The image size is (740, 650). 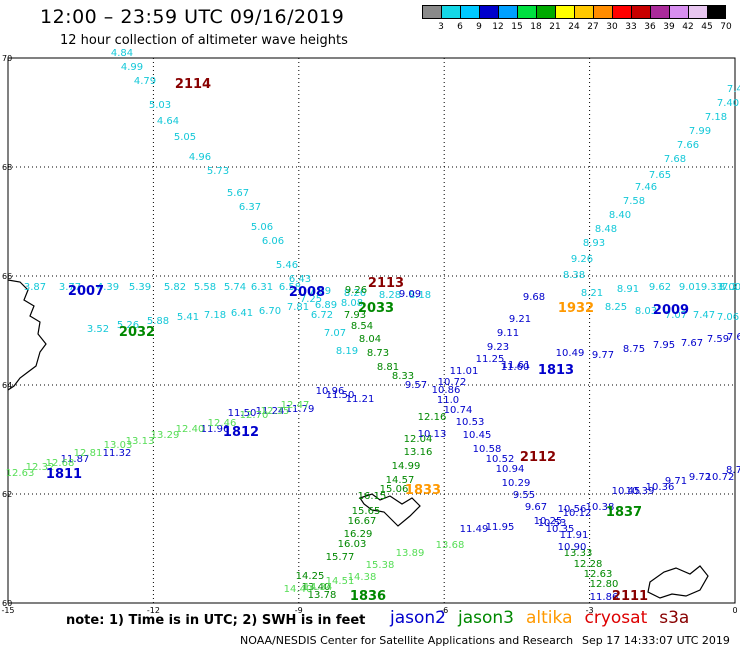 What do you see at coordinates (7, 385) in the screenshot?
I see `lat-tick-label: 64` at bounding box center [7, 385].